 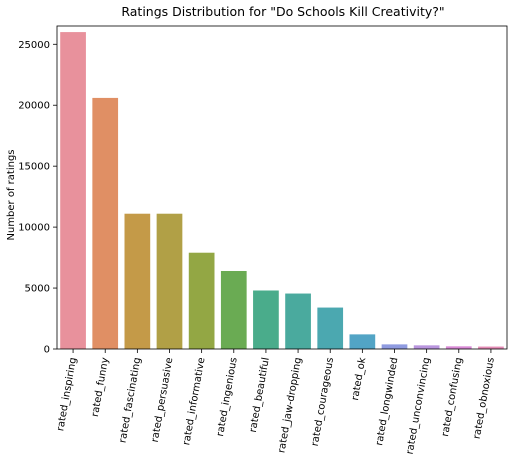 I want to click on x-tick-label: rated_longwinded, so click(x=387, y=402).